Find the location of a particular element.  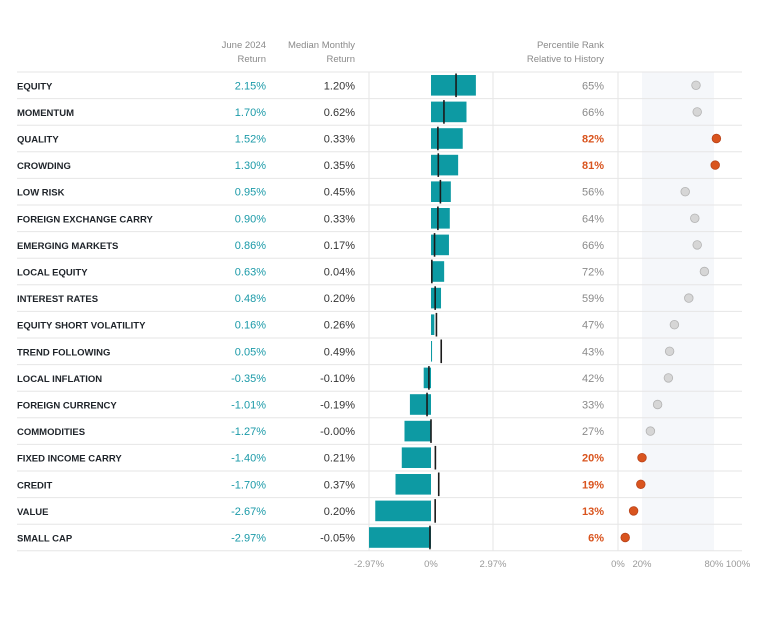

median-return-value: 0.49% is located at coordinates (339, 352).